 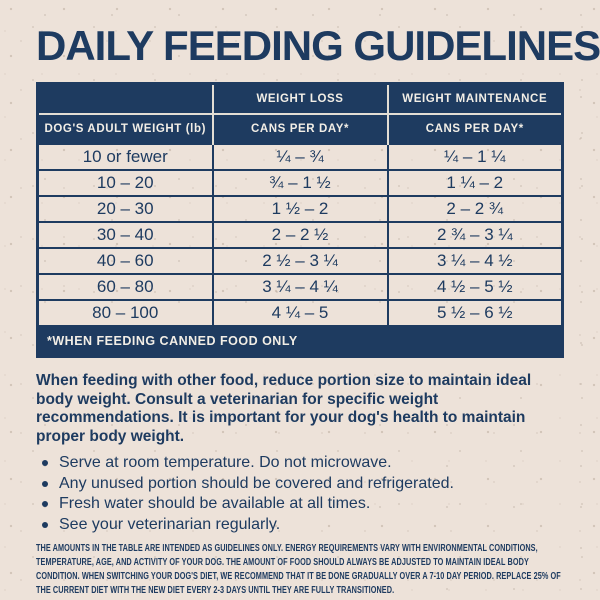 I want to click on weight-maintenance-cans-cell: ¼ – 1 ¼, so click(x=475, y=156).